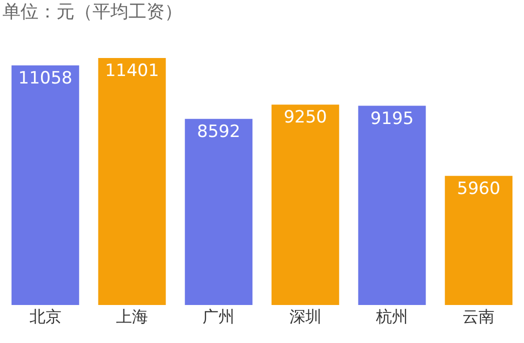 The image size is (524, 343). Describe the element at coordinates (305, 316) in the screenshot. I see `x-tick-label: 深圳` at that location.